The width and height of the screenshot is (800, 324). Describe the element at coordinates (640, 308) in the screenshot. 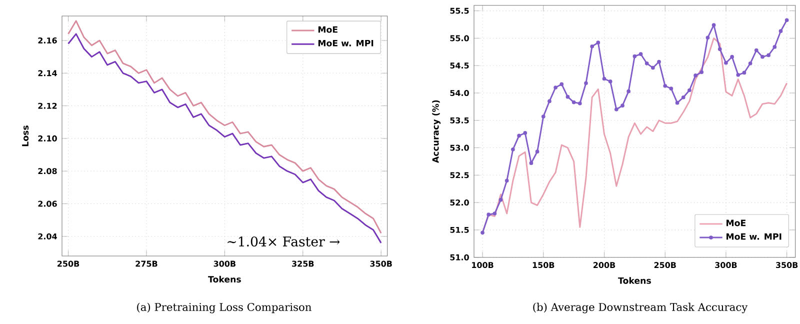

I see `text: (b) Average Downstream Task Accuracy` at that location.